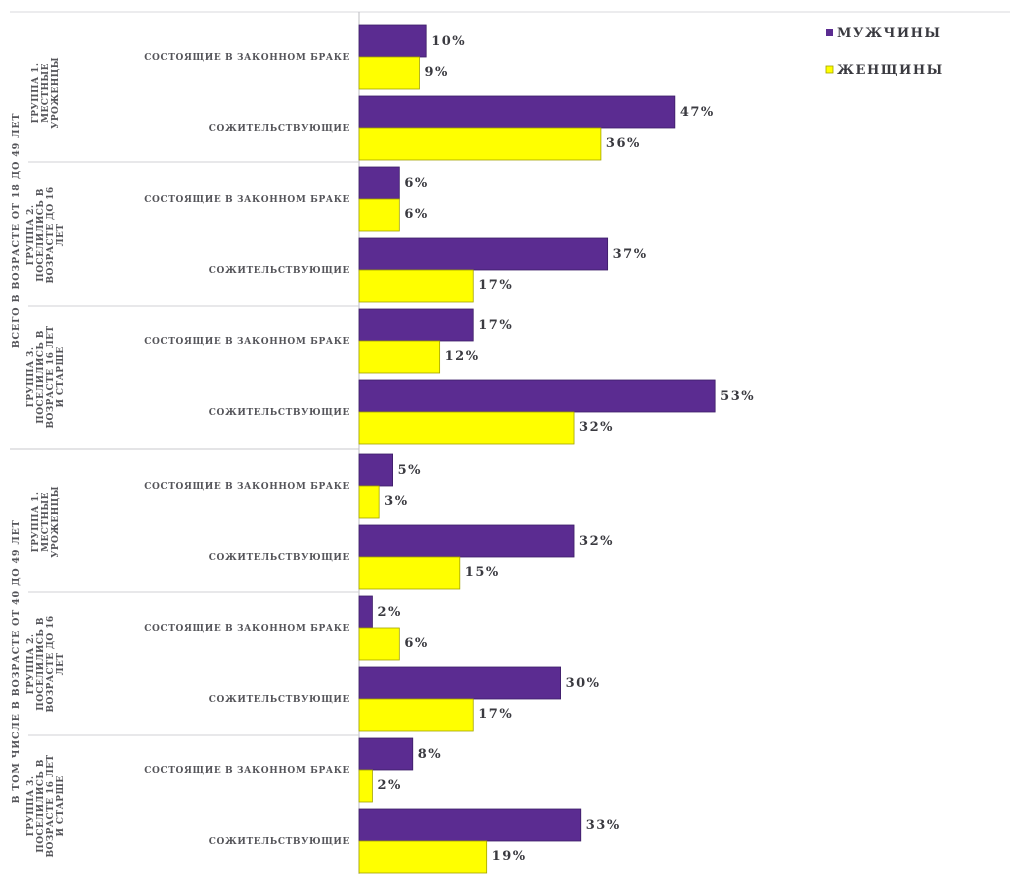  I want to click on legend-label-women: ЖЕНЩИНЫ, so click(890, 70).